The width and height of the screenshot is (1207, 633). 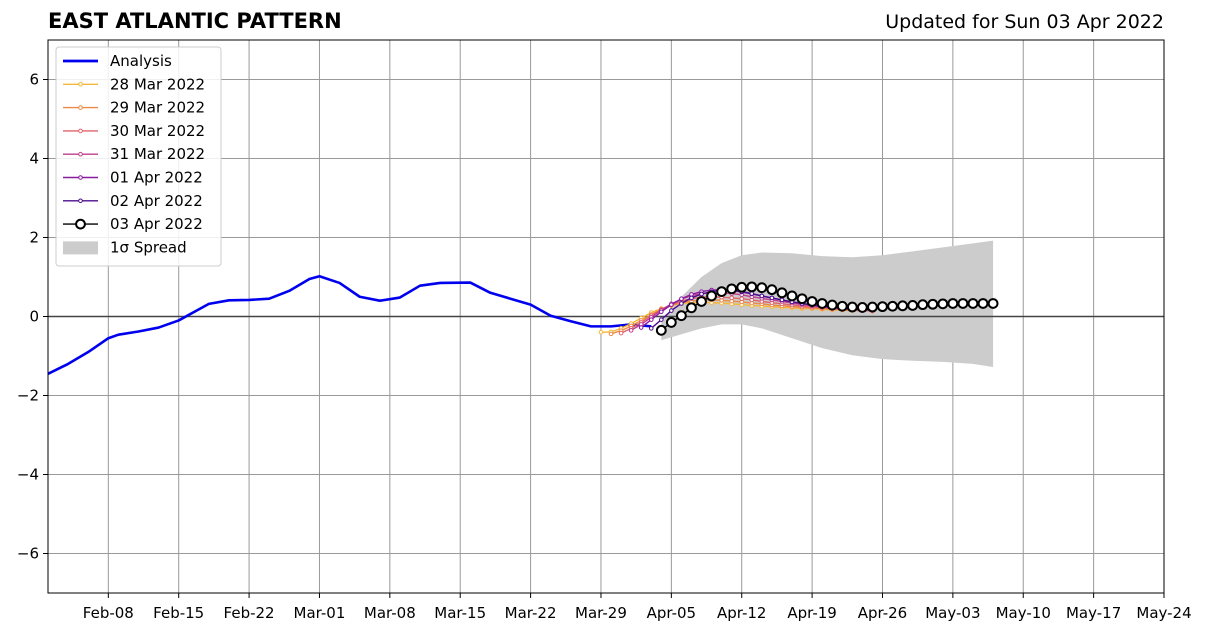 What do you see at coordinates (34, 159) in the screenshot?
I see `y-tick-label: 4` at bounding box center [34, 159].